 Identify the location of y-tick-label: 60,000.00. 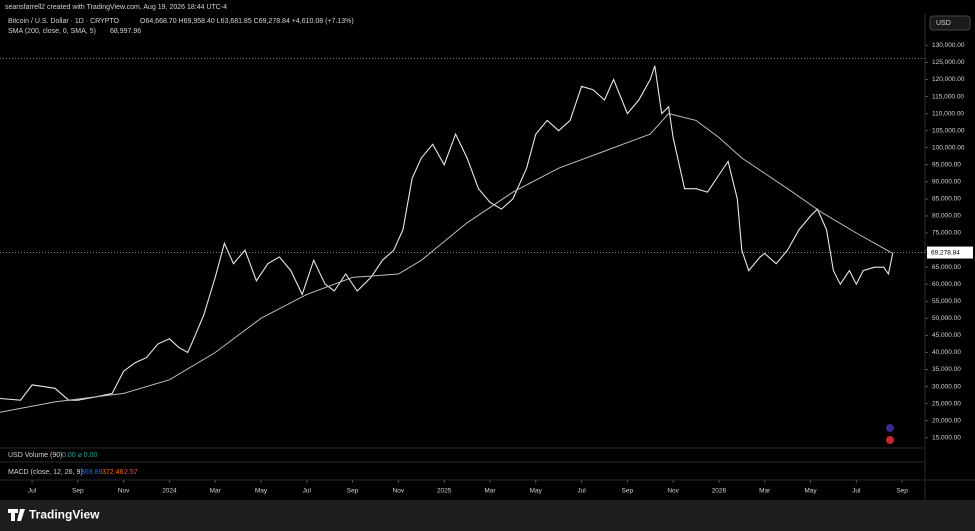
(946, 284).